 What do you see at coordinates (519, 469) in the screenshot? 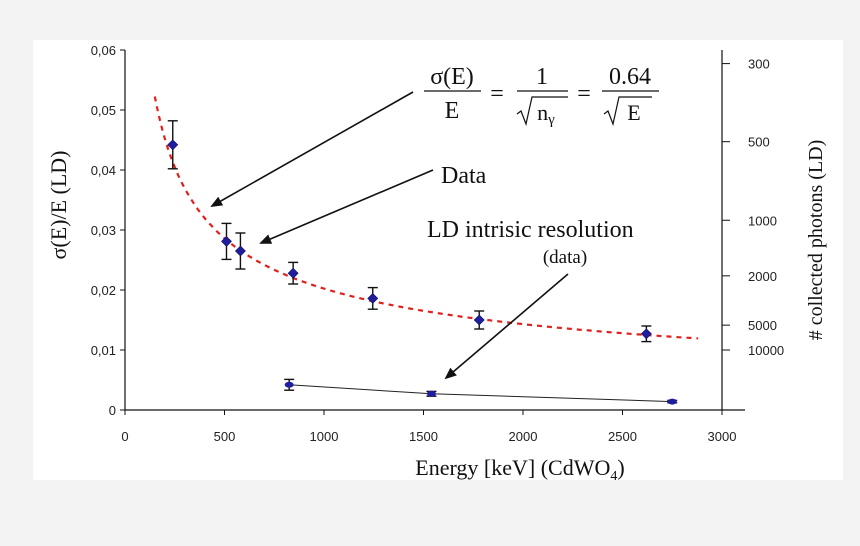
I see `x-axis-label: Energy [keV] (CdWO4)` at bounding box center [519, 469].